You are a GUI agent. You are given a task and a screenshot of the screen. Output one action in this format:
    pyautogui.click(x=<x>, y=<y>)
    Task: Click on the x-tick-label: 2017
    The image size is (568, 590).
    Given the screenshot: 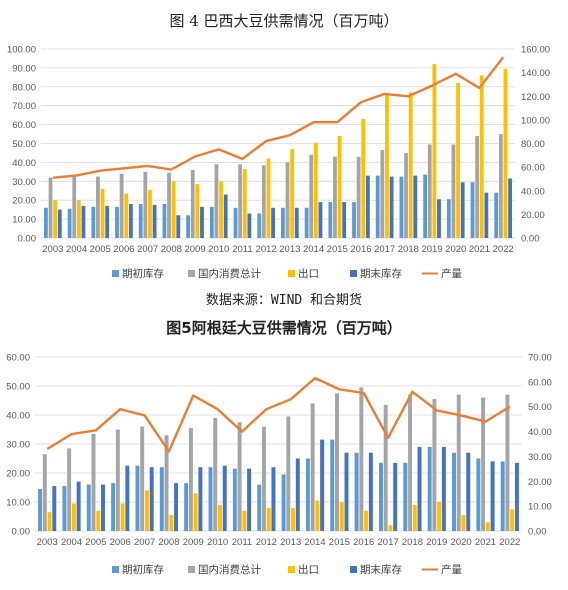 What is the action you would take?
    pyautogui.click(x=388, y=542)
    